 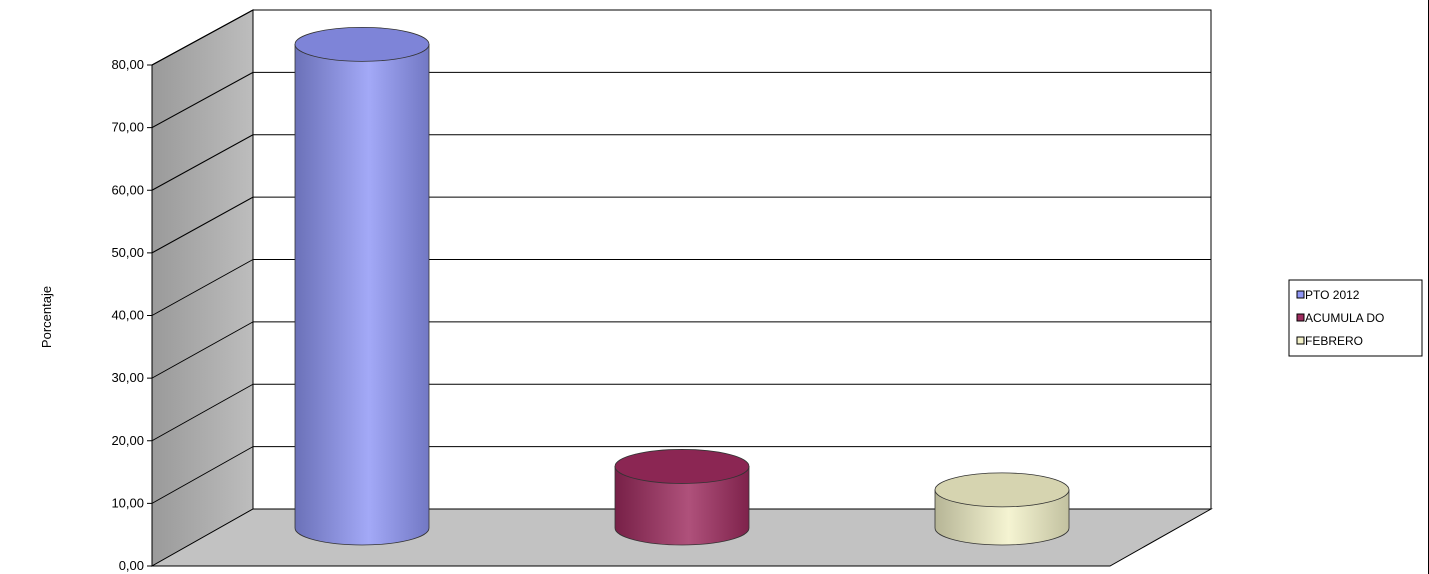 I want to click on legend-box, so click(x=1355, y=318).